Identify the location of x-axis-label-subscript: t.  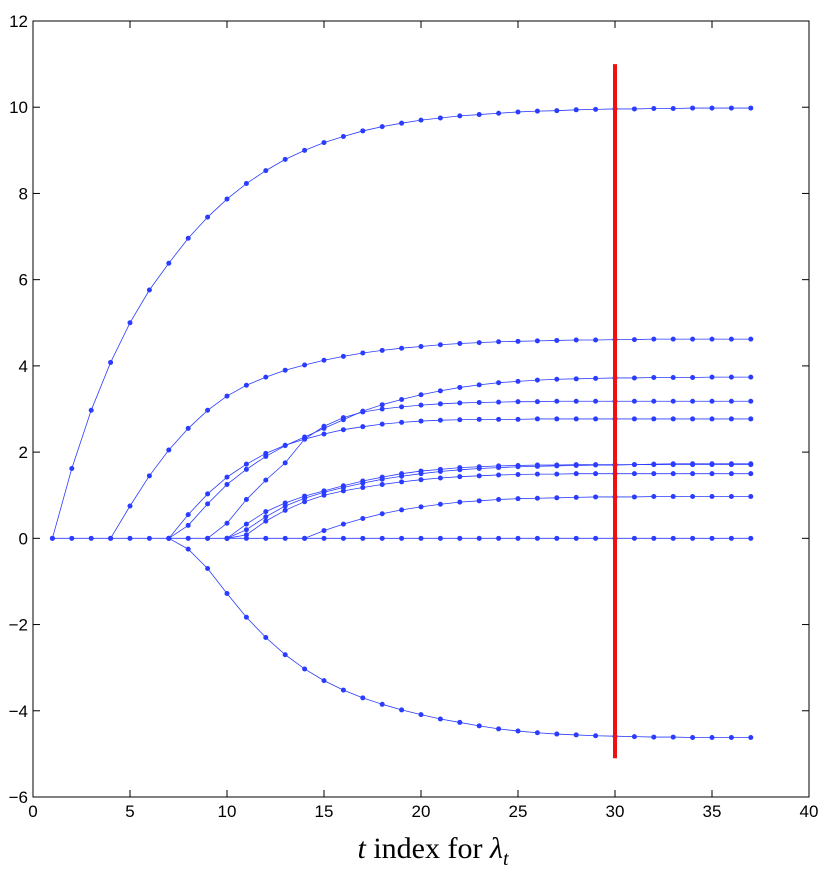
(506, 859).